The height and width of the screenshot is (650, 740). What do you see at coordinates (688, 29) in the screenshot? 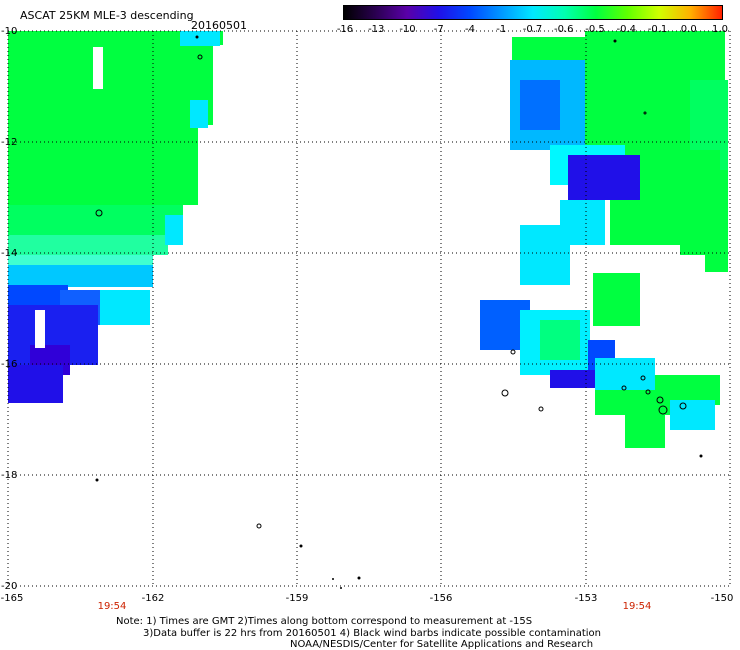
I see `colorbar-tick-label: 0.0` at bounding box center [688, 29].